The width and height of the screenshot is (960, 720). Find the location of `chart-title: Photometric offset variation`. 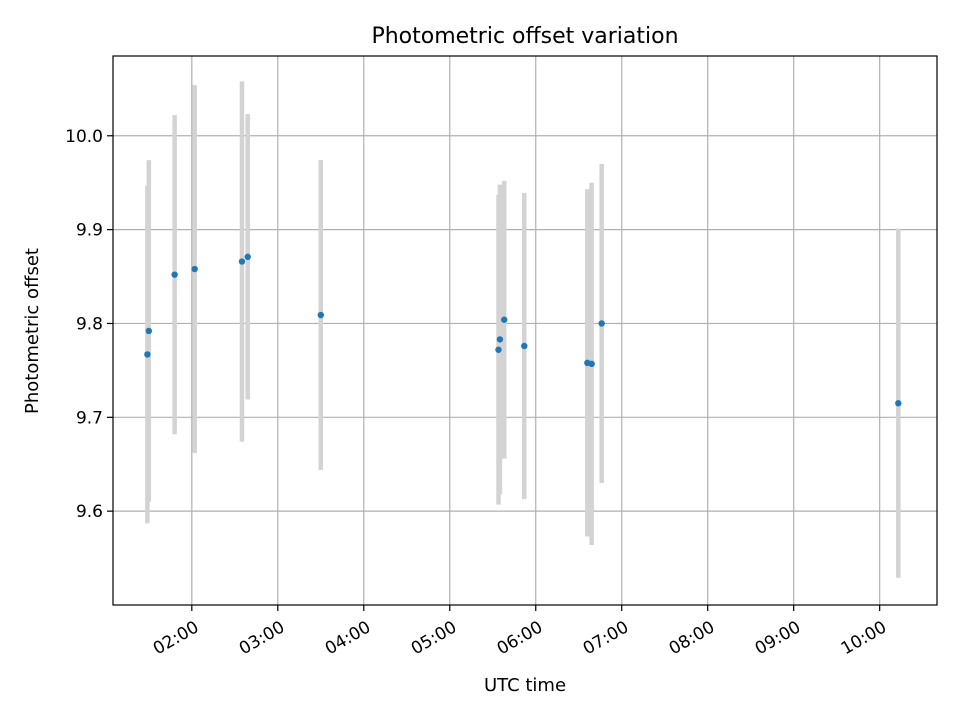

chart-title: Photometric offset variation is located at coordinates (524, 36).